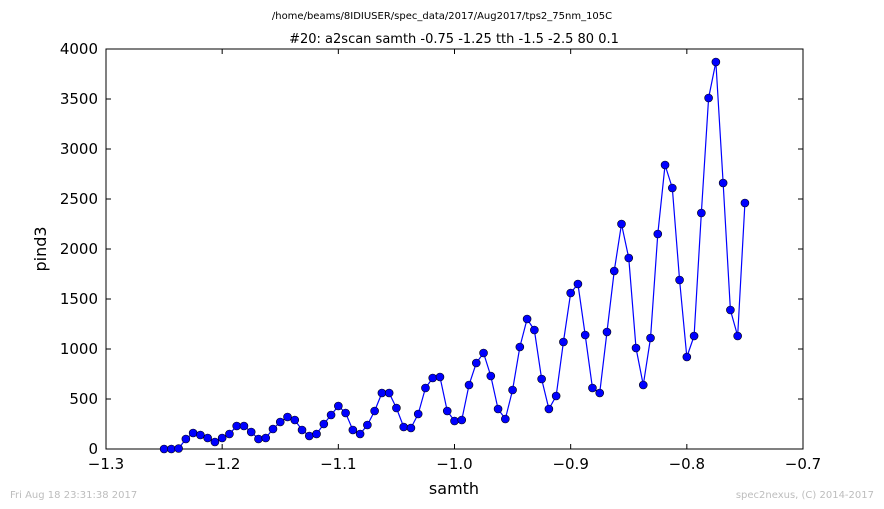 This screenshot has height=509, width=884. What do you see at coordinates (79, 249) in the screenshot?
I see `y-tick-label: 2000` at bounding box center [79, 249].